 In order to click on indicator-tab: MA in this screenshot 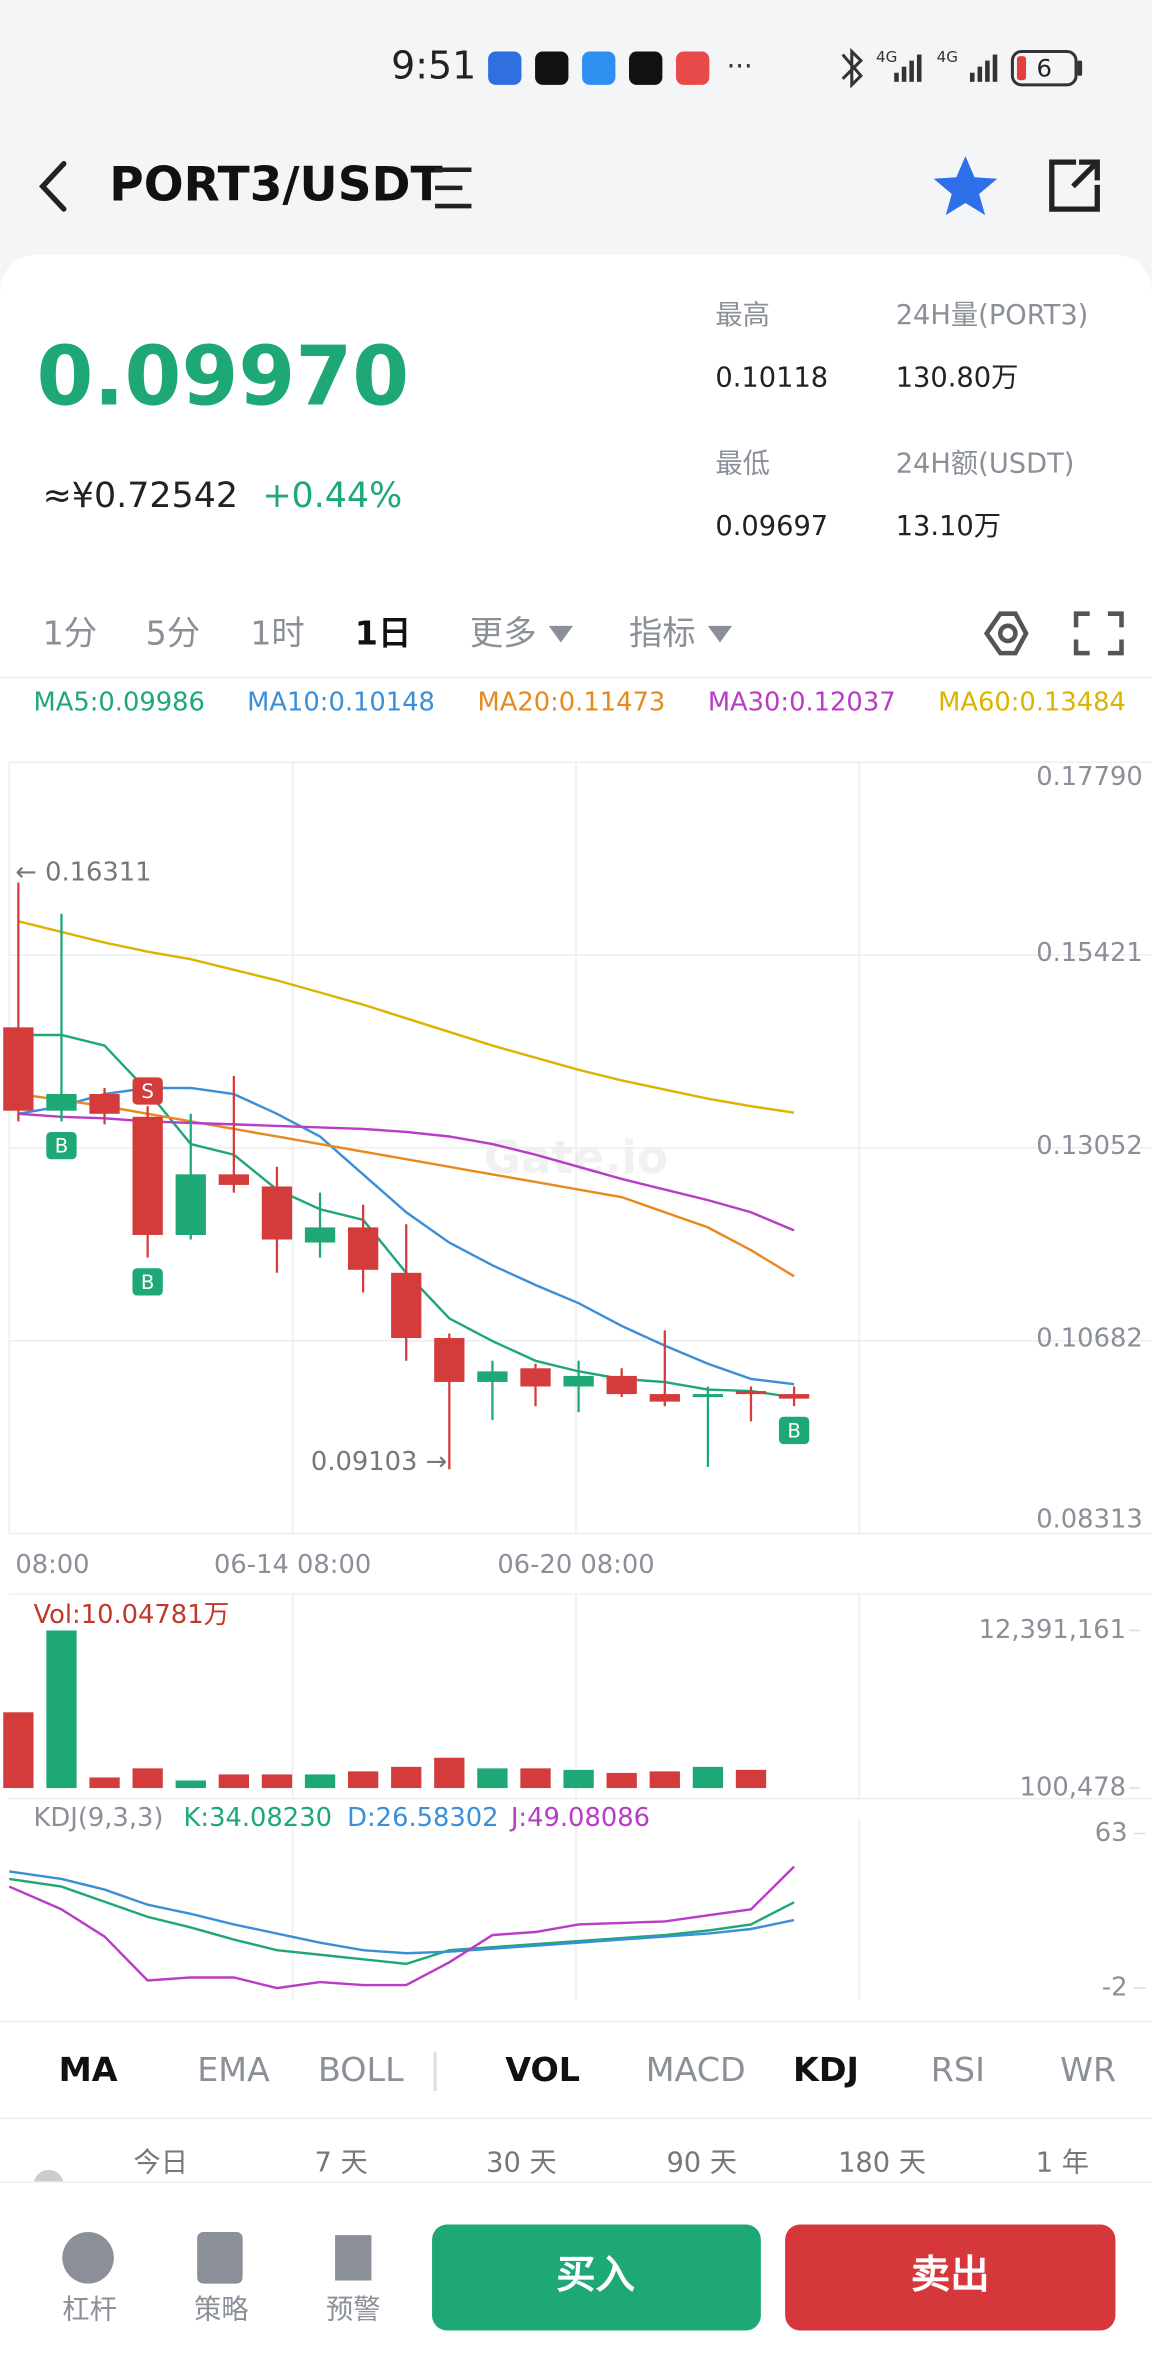, I will do `click(88, 2069)`.